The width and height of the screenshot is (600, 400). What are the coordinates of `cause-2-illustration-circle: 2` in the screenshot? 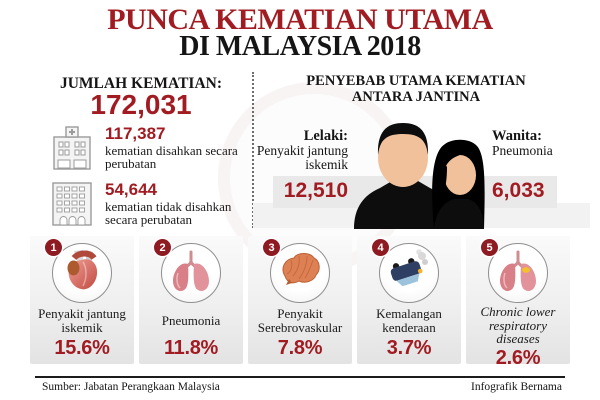 It's located at (187, 271).